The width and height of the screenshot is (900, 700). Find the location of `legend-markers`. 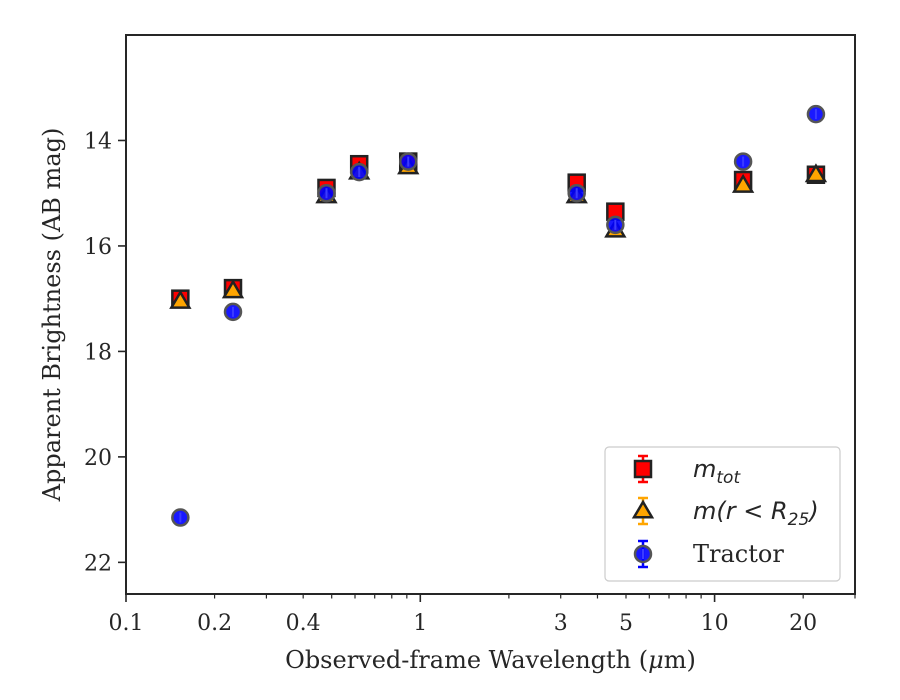

legend-markers is located at coordinates (643, 511).